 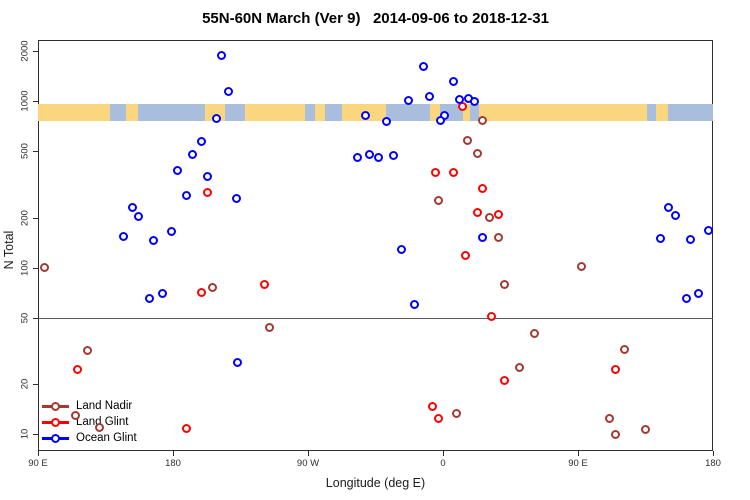 I want to click on legend-item-land-glint: Land Glint, so click(x=117, y=422).